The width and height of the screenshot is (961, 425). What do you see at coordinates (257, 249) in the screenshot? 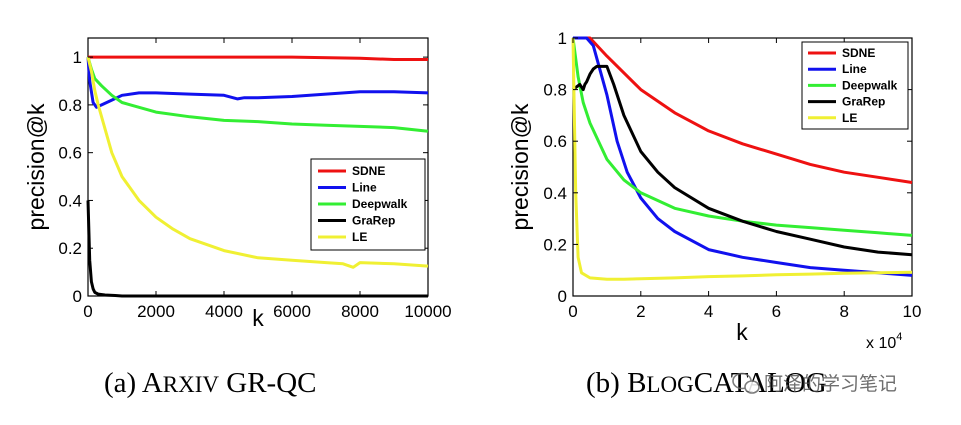
I see `series-line-grarep` at bounding box center [257, 249].